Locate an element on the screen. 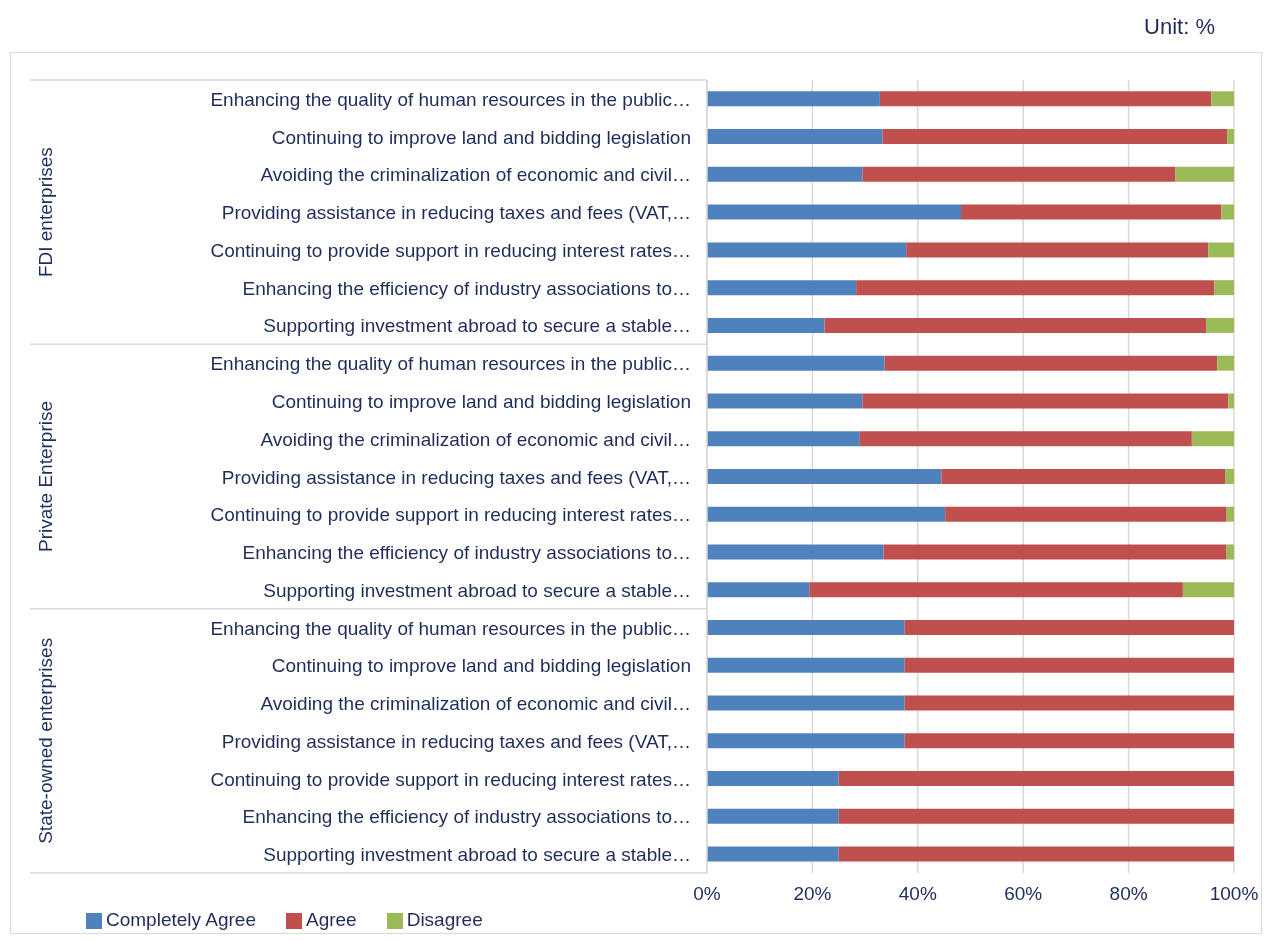 This screenshot has height=941, width=1268. legend-label: Completely Agree is located at coordinates (181, 919).